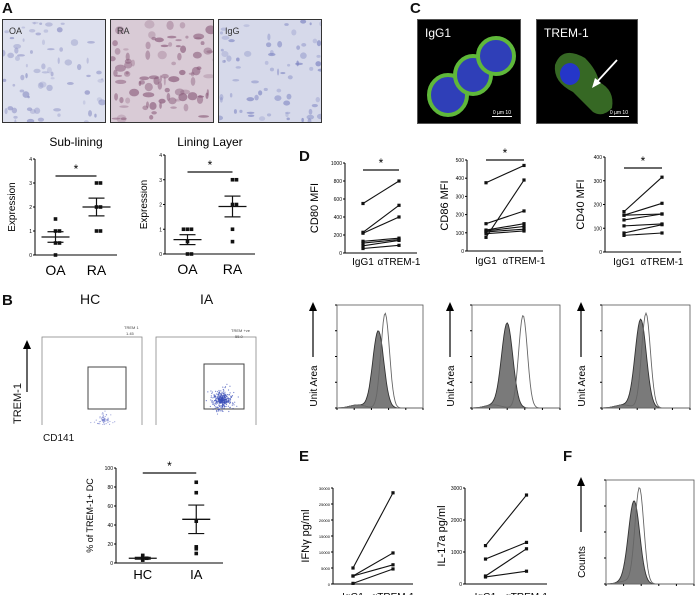 The image size is (700, 595). What do you see at coordinates (140, 389) in the screenshot?
I see `facs-svg` at bounding box center [140, 389].